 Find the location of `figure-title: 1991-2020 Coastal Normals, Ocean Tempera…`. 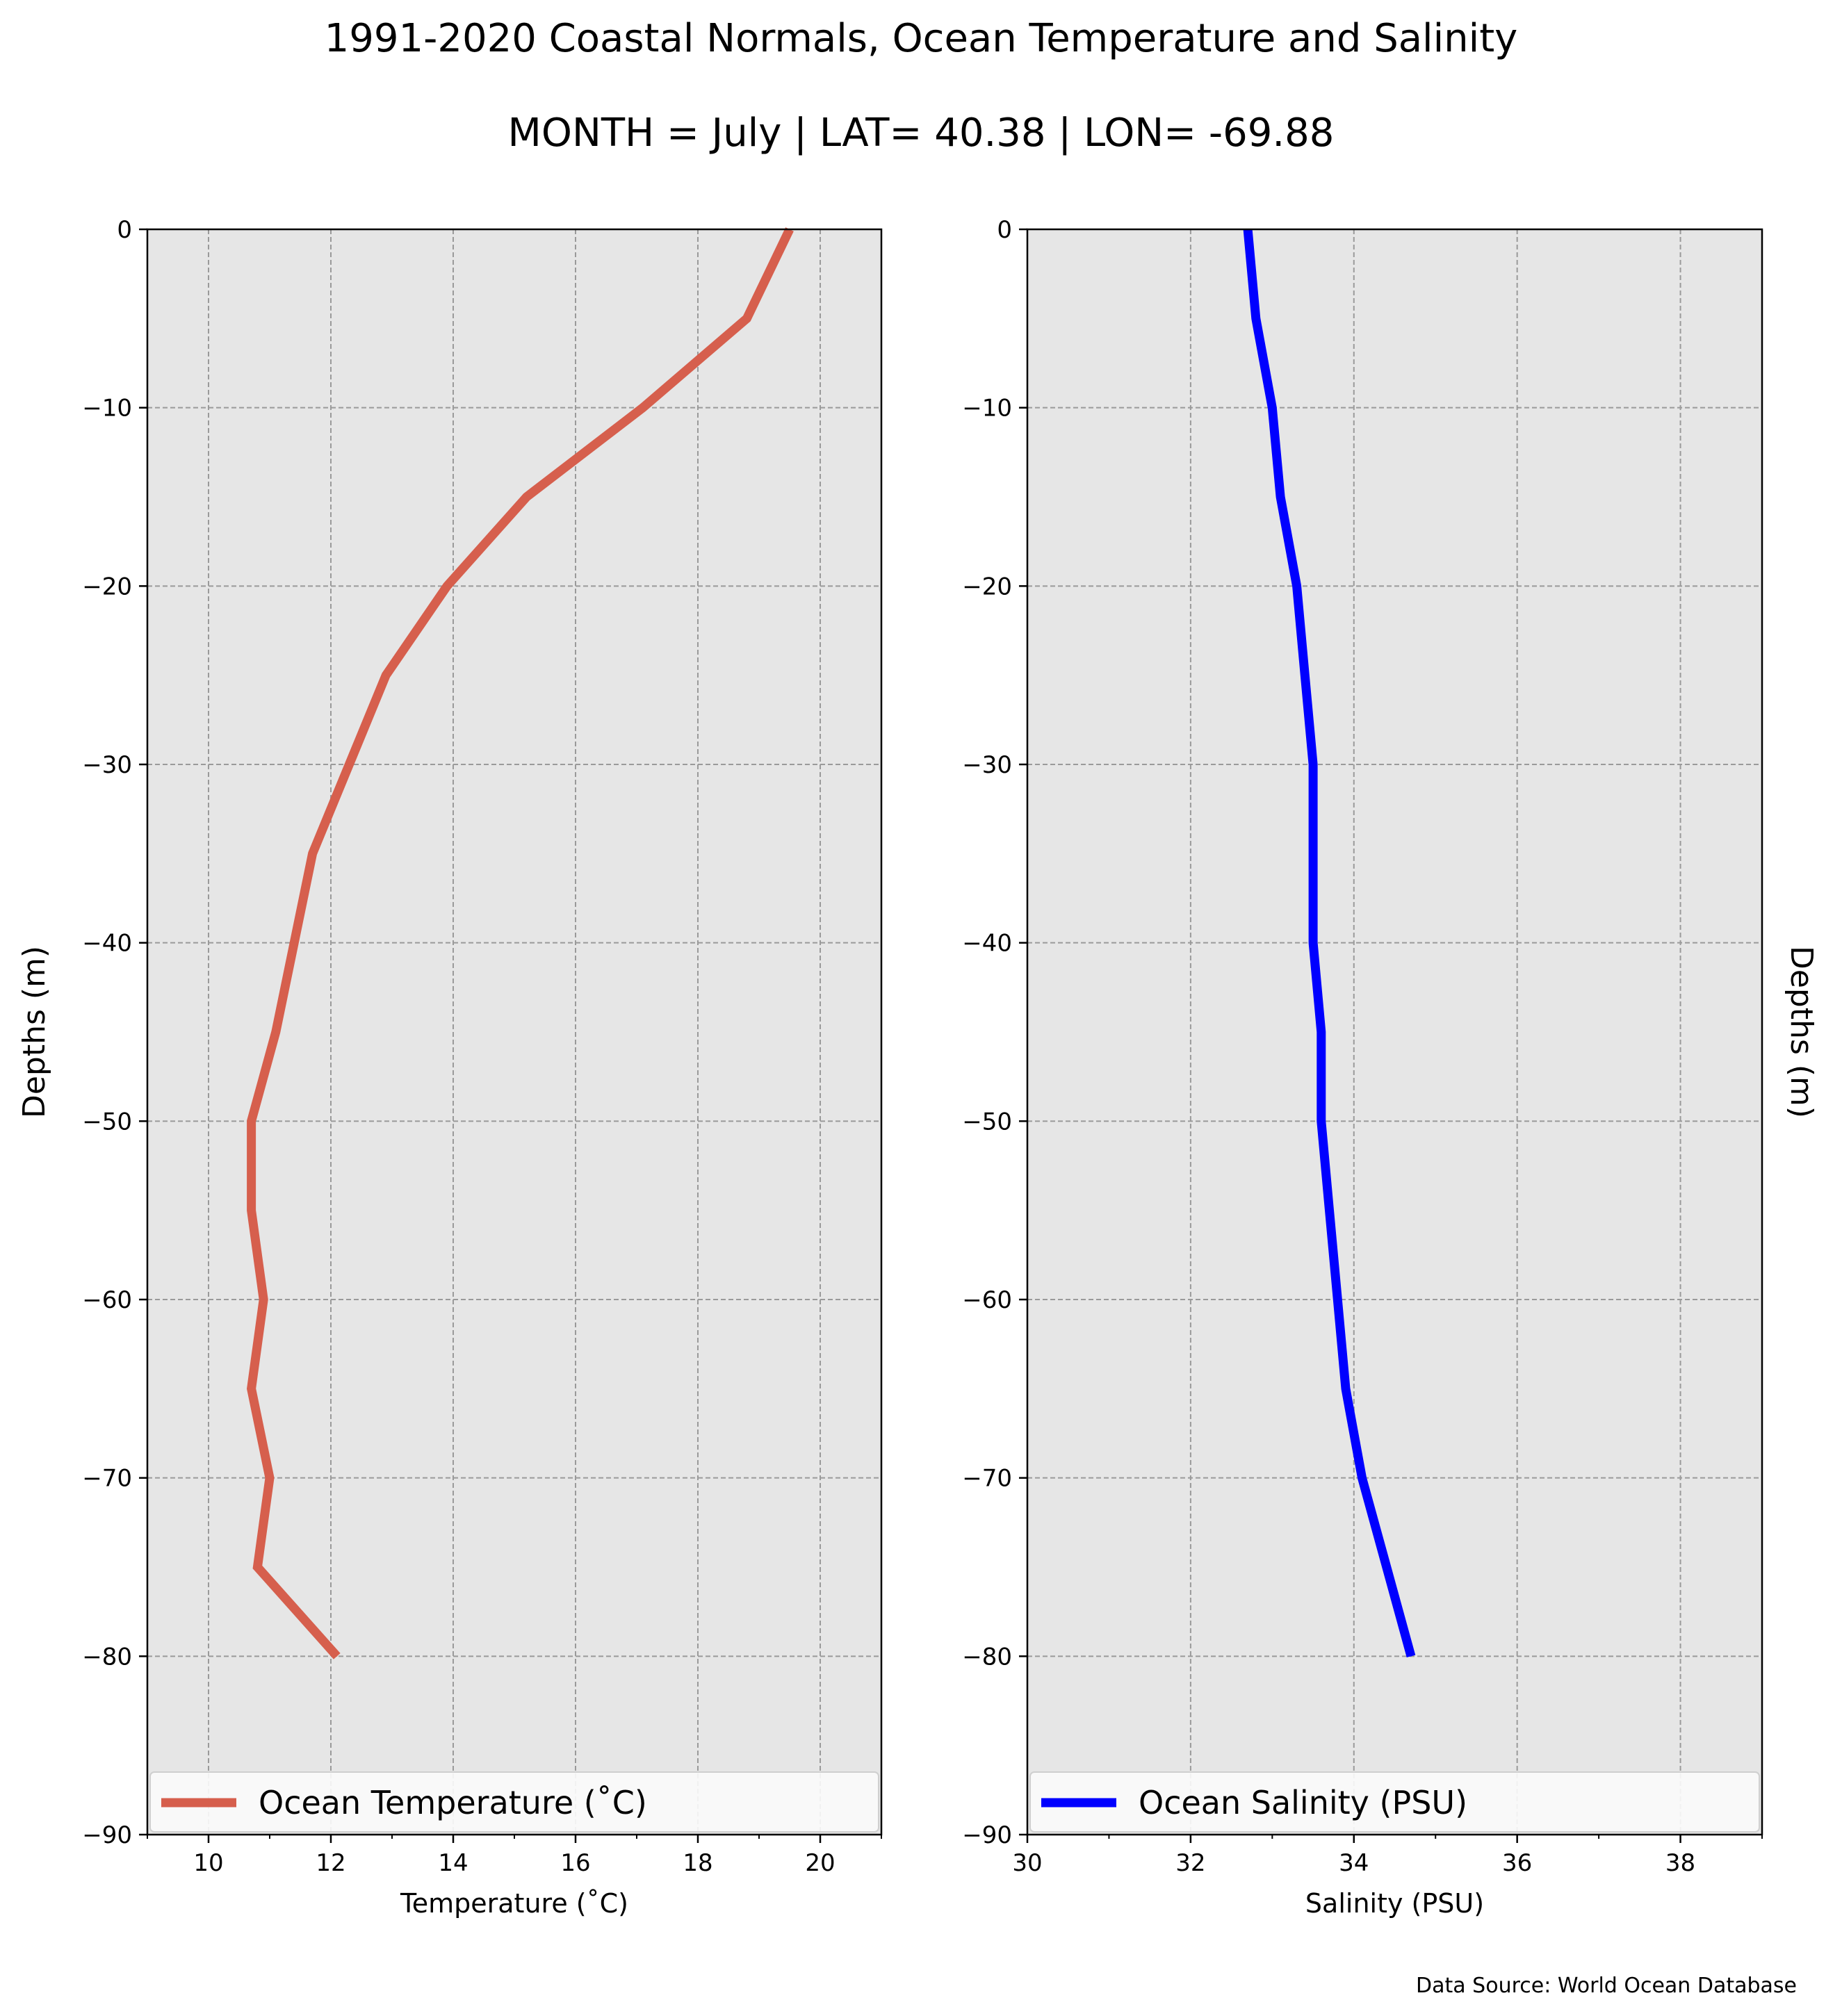

figure-title: 1991-2020 Coastal Normals, Ocean Tempera… is located at coordinates (922, 39).